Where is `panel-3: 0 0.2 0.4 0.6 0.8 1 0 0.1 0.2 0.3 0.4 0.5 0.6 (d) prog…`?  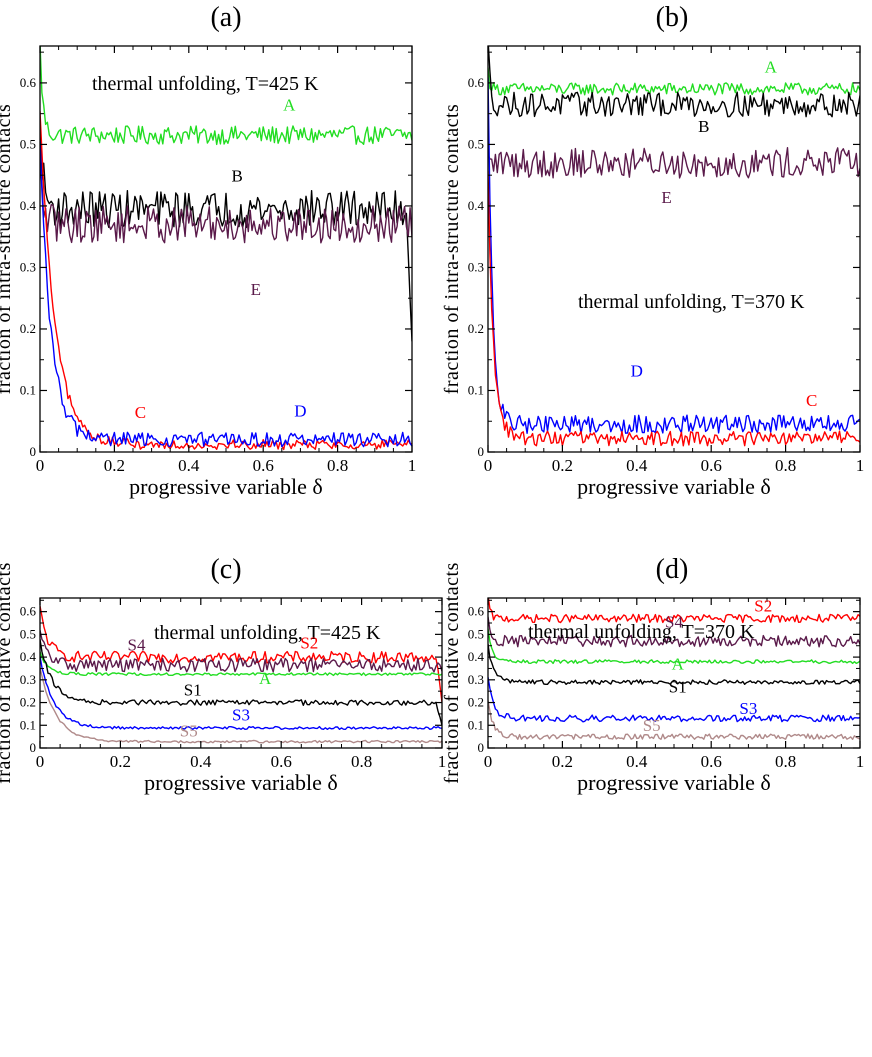
panel-3: 0 0.2 0.4 0.6 0.8 1 0 0.1 0.2 0.3 0.4 0.5 0.6 (d) prog… is located at coordinates (652, 674).